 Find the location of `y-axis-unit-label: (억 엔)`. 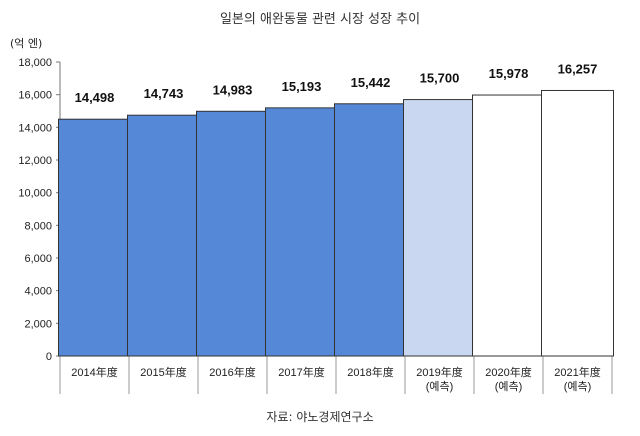

y-axis-unit-label: (억 엔) is located at coordinates (26, 43).